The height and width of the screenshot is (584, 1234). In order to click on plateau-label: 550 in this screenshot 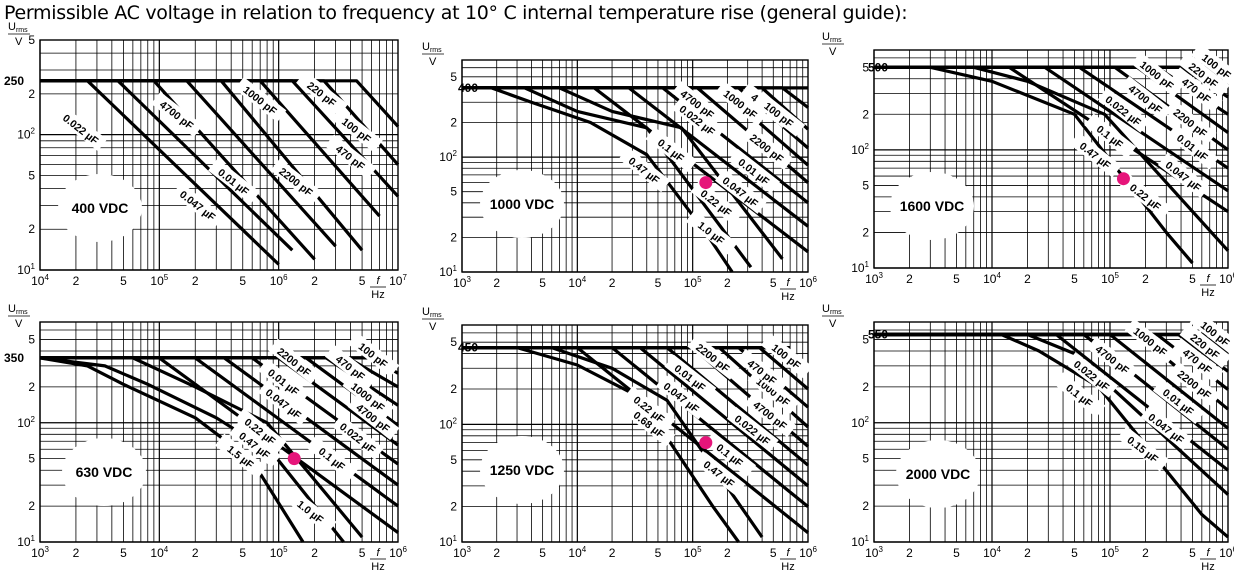, I will do `click(878, 334)`.